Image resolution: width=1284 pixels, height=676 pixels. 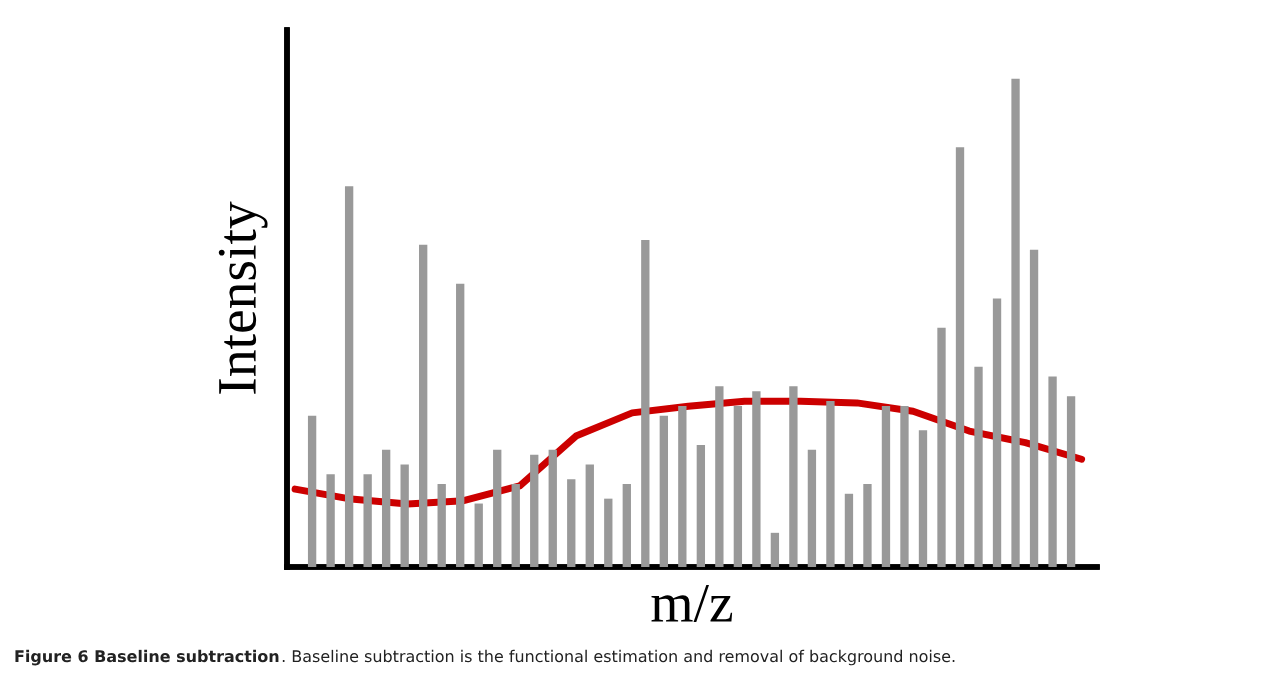 I want to click on x-axis-title: m/z, so click(x=692, y=603).